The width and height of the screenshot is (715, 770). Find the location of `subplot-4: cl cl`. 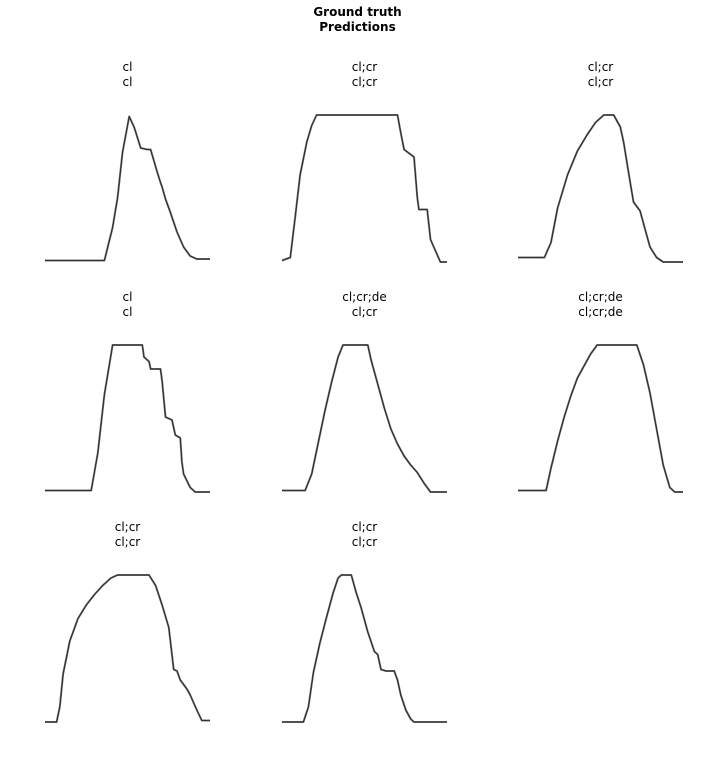

subplot-4: cl cl is located at coordinates (127, 398).